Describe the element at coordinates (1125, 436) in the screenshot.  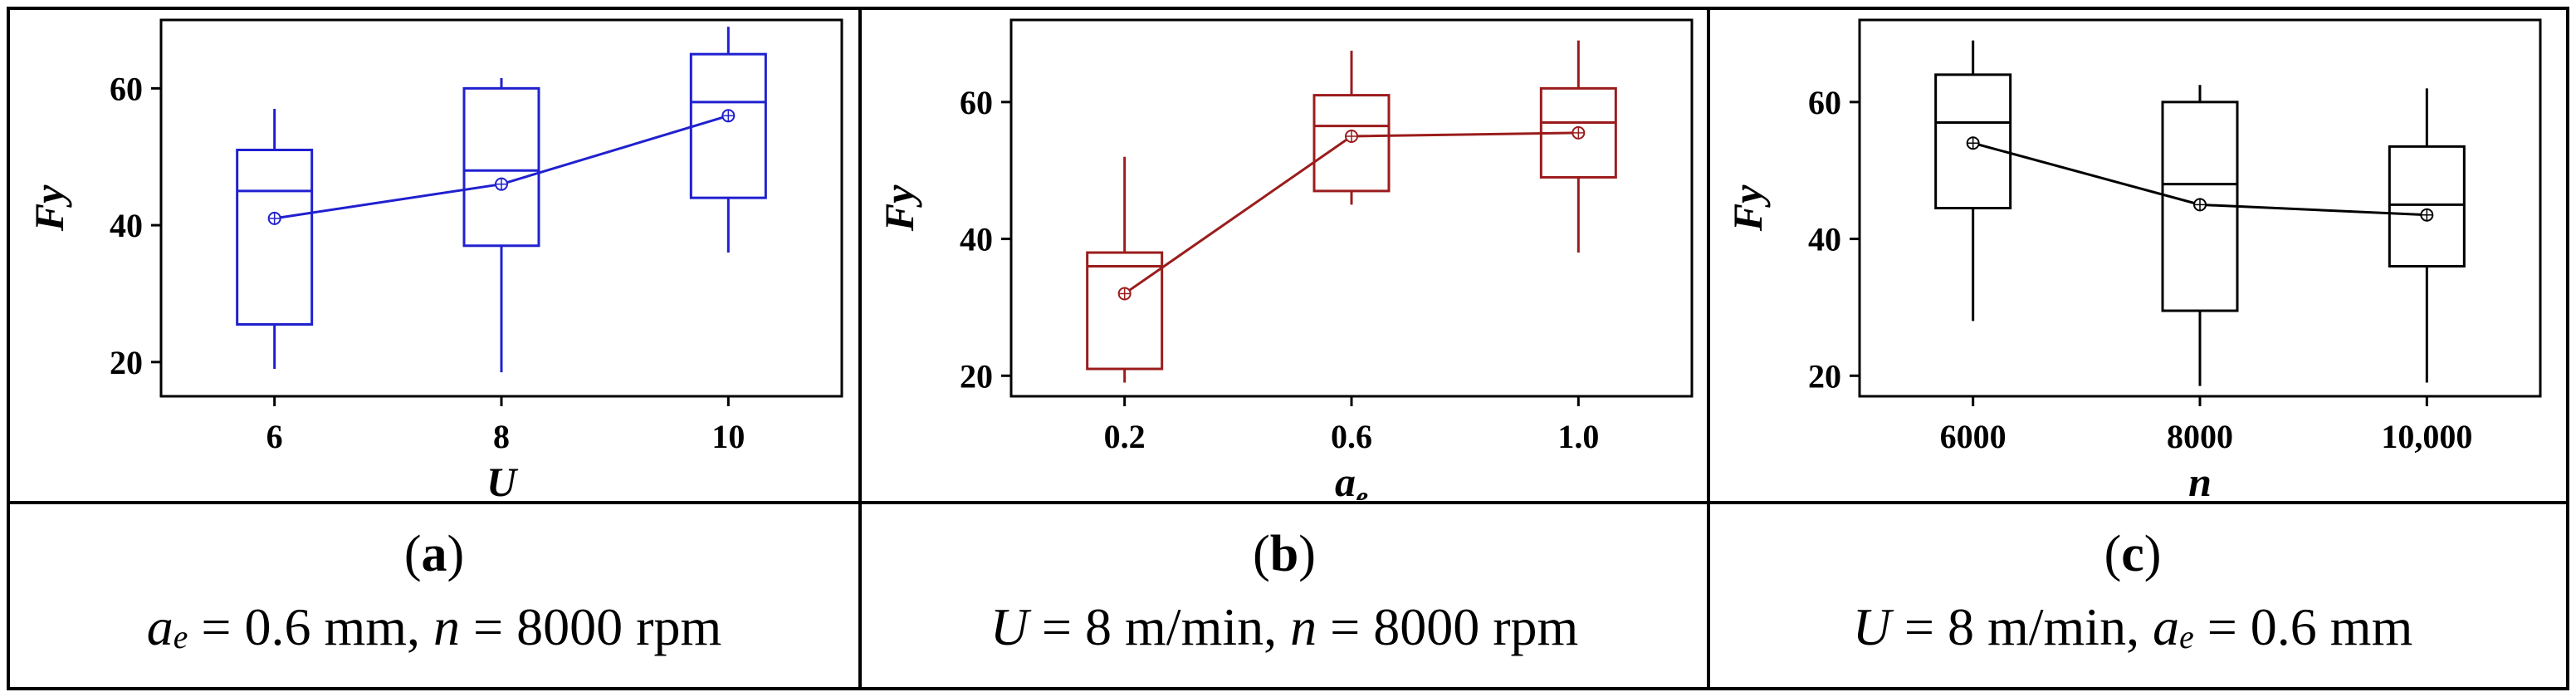
I see `x-tick-label: 0.2` at that location.